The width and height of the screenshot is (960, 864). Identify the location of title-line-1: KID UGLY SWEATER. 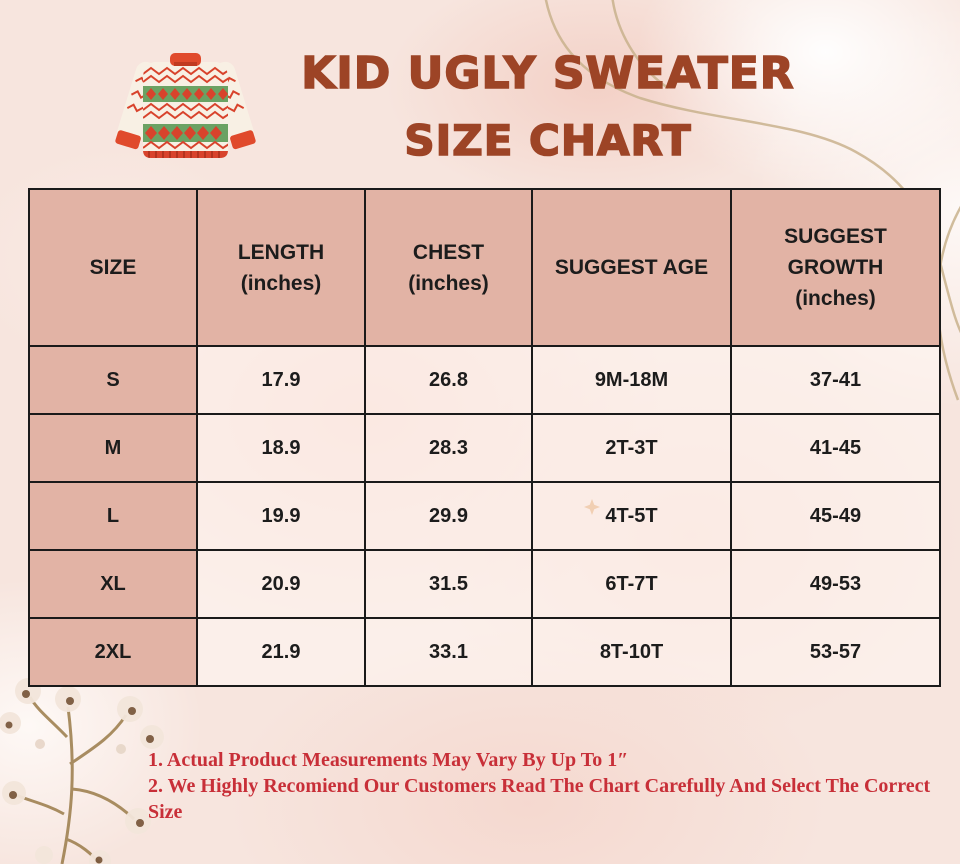
(547, 73).